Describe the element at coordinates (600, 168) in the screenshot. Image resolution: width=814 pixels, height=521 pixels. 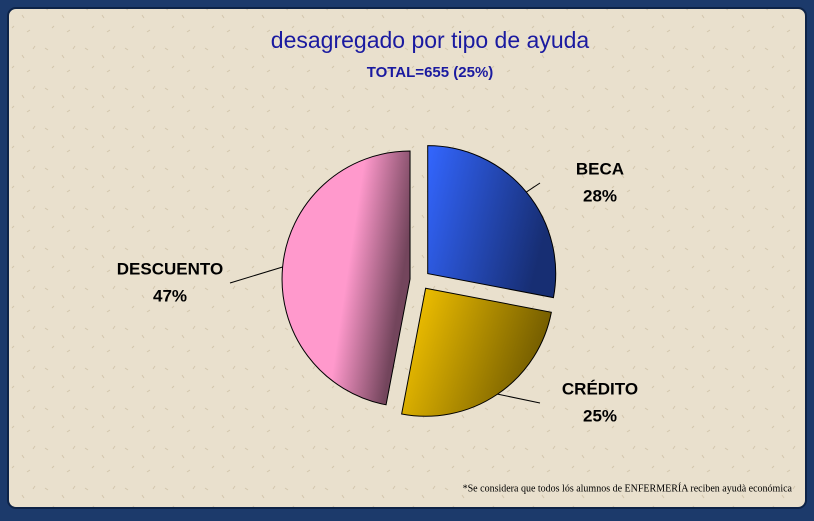
I see `slice-label: BECA` at that location.